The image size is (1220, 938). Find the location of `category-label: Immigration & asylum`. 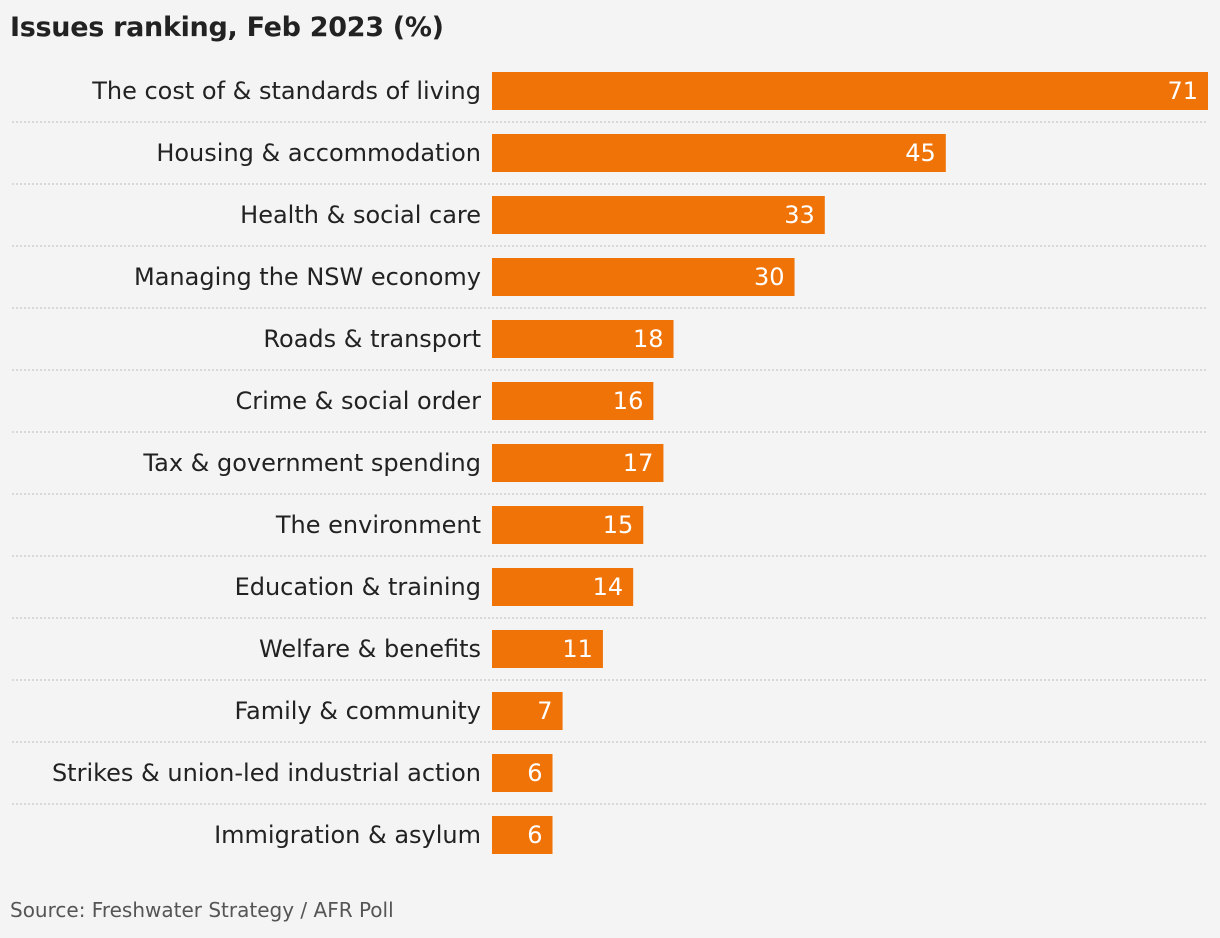

category-label: Immigration & asylum is located at coordinates (347, 835).